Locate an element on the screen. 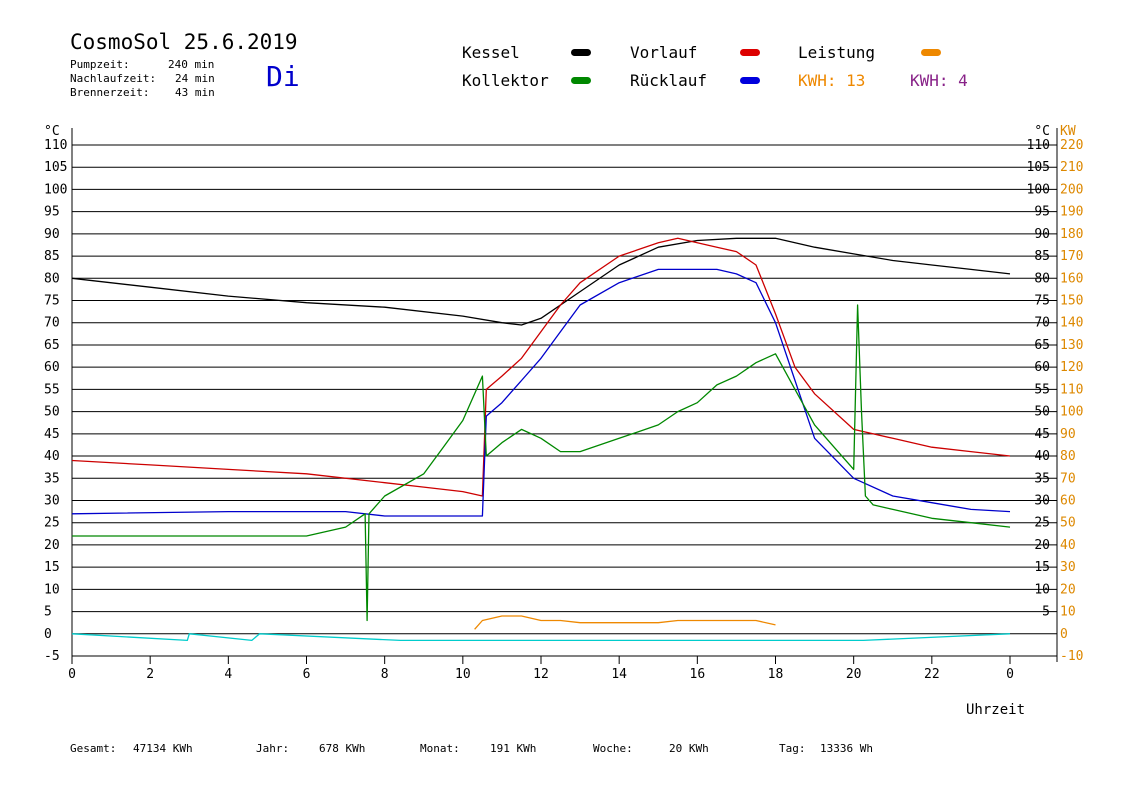 The height and width of the screenshot is (812, 1148). y-tick-power--10: -10 is located at coordinates (1071, 656).